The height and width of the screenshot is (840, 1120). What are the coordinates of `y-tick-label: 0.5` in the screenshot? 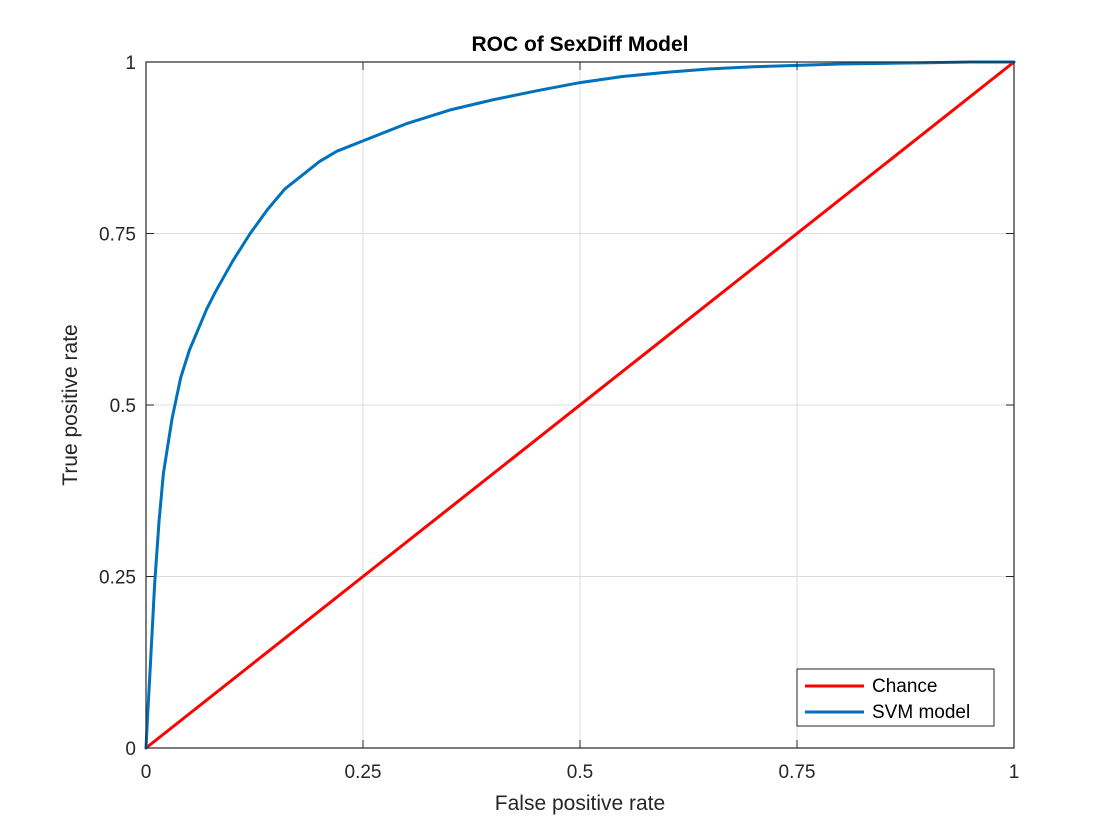 It's located at (123, 406).